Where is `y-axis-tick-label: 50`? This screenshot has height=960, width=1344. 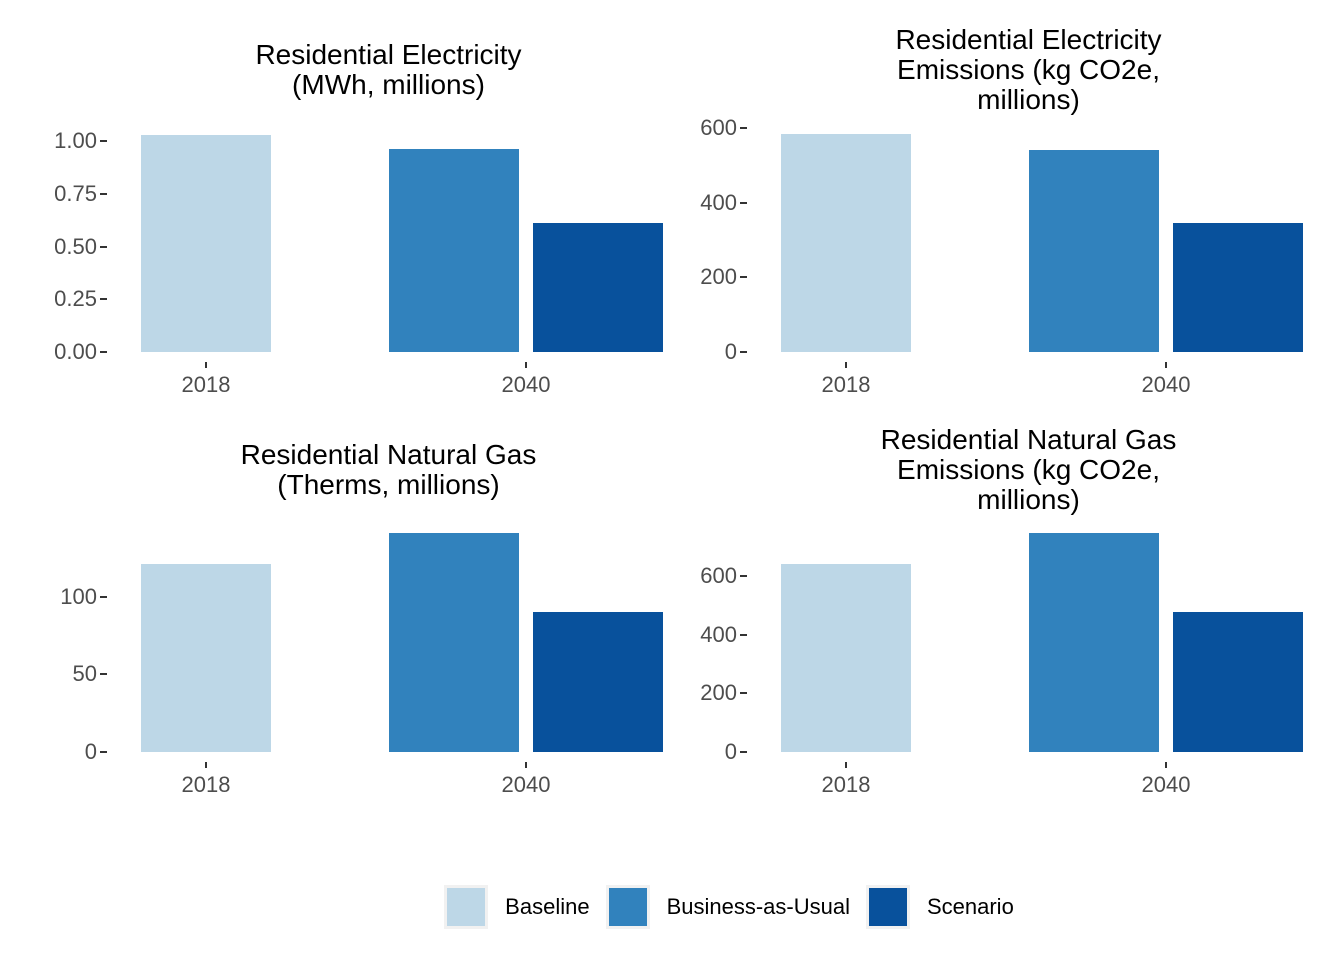 y-axis-tick-label: 50 is located at coordinates (84, 674).